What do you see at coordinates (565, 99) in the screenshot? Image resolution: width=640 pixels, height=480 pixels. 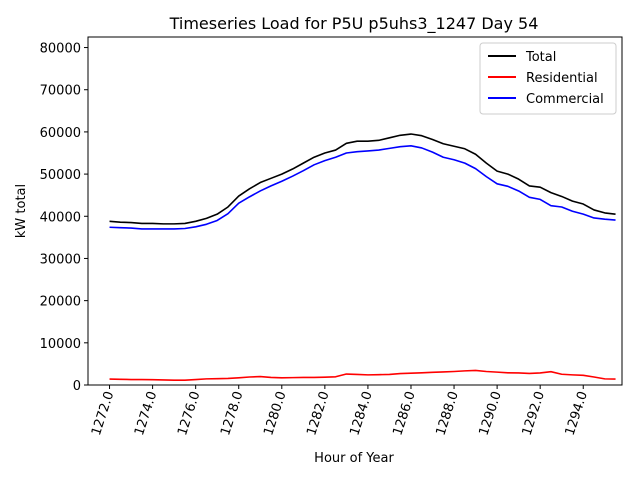 I see `legend-label-commercial: Commercial` at bounding box center [565, 99].